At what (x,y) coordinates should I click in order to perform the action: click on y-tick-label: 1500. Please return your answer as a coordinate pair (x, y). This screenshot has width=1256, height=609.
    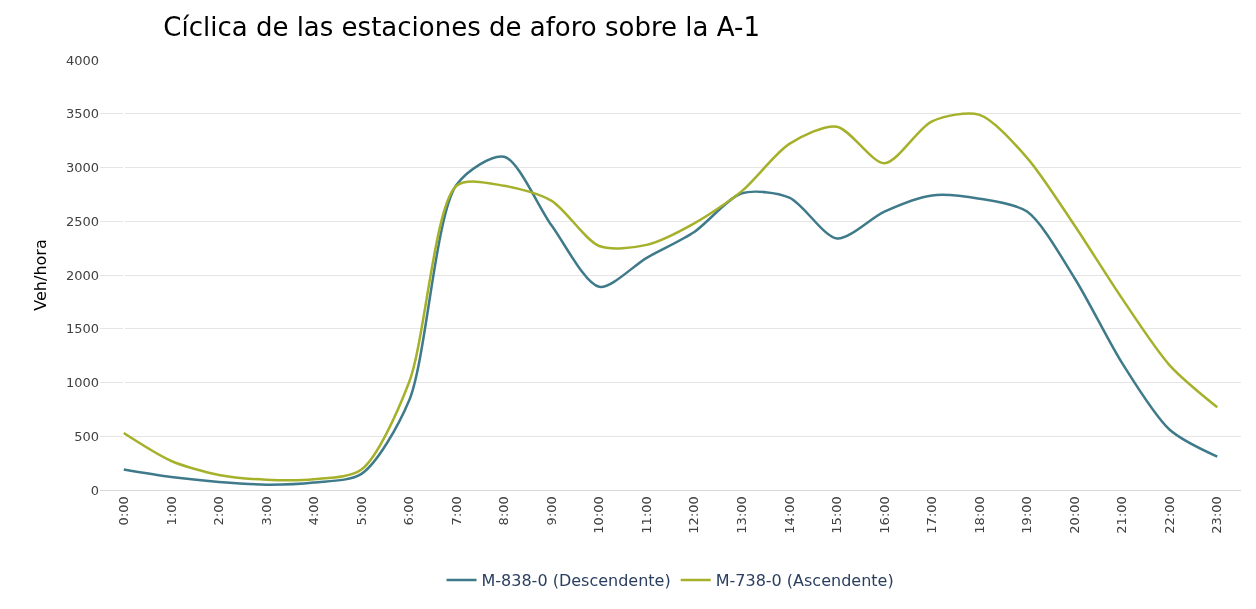
    Looking at the image, I should click on (82, 329).